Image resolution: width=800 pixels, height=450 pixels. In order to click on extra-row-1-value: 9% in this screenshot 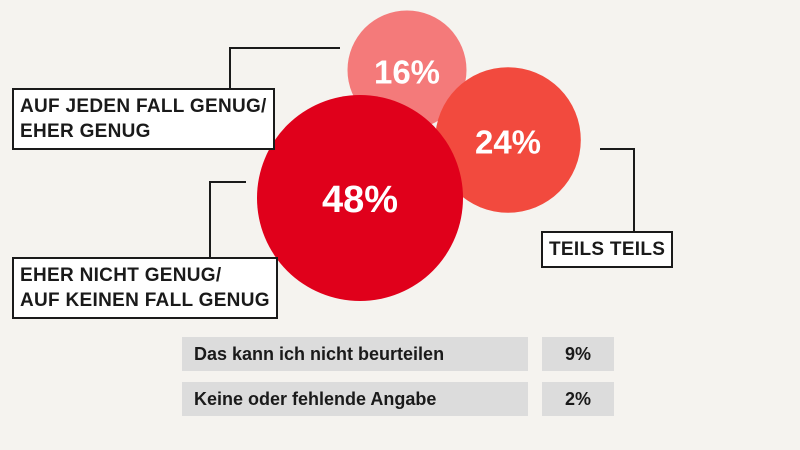, I will do `click(578, 354)`.